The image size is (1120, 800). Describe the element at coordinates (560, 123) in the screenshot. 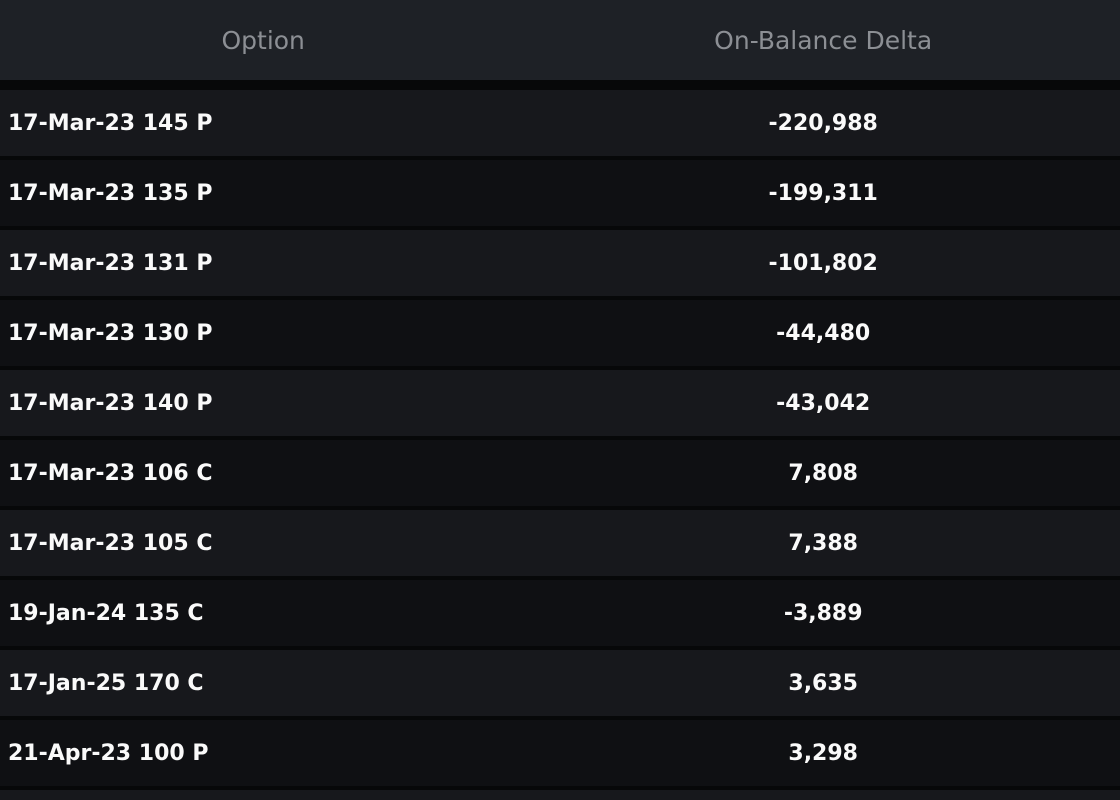

I see `table-row: 17-Mar-23 145 P -220,988` at that location.